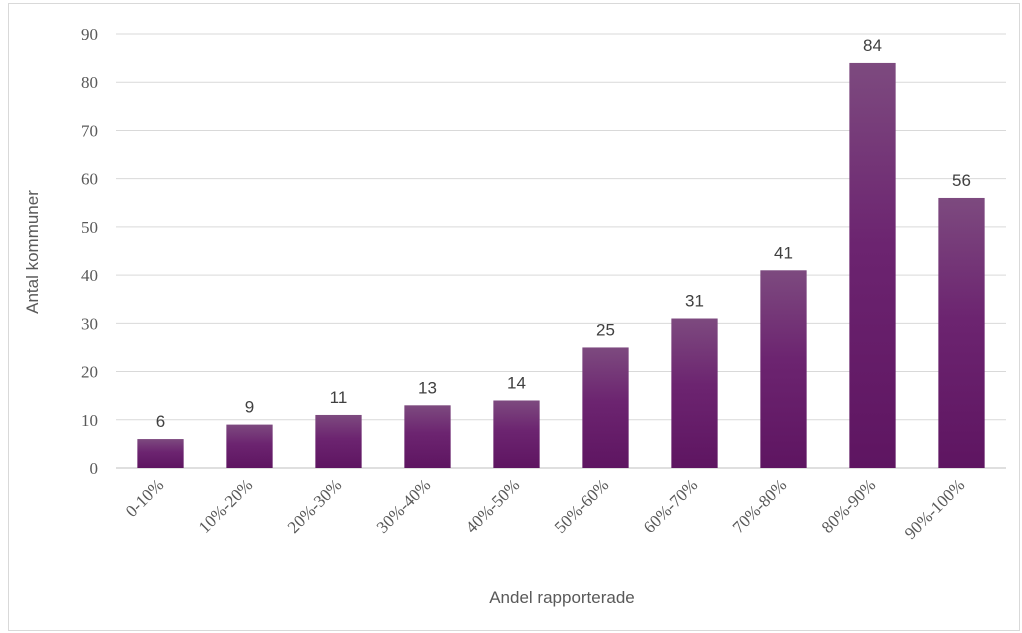  Describe the element at coordinates (605, 329) in the screenshot. I see `data-label: 25` at that location.